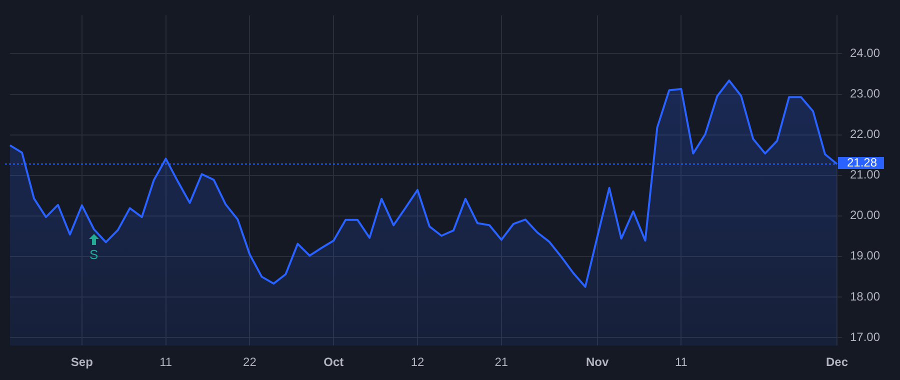 The width and height of the screenshot is (900, 380). Describe the element at coordinates (865, 255) in the screenshot. I see `y-tick-label: 19.00` at that location.